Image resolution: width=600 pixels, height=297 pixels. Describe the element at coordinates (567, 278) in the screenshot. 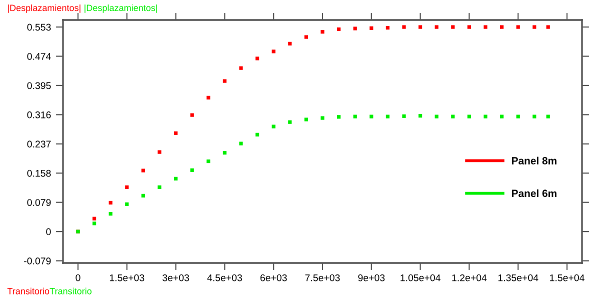

I see `x-tick-label: 1.5e+04` at that location.